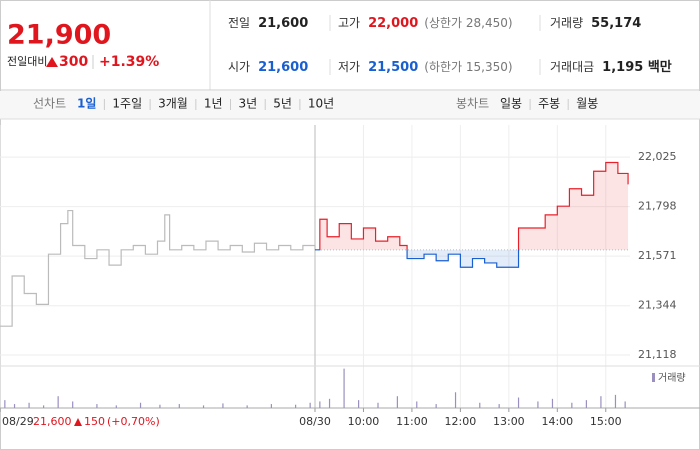 This screenshot has height=450, width=700. I want to click on area, so click(472, 215).